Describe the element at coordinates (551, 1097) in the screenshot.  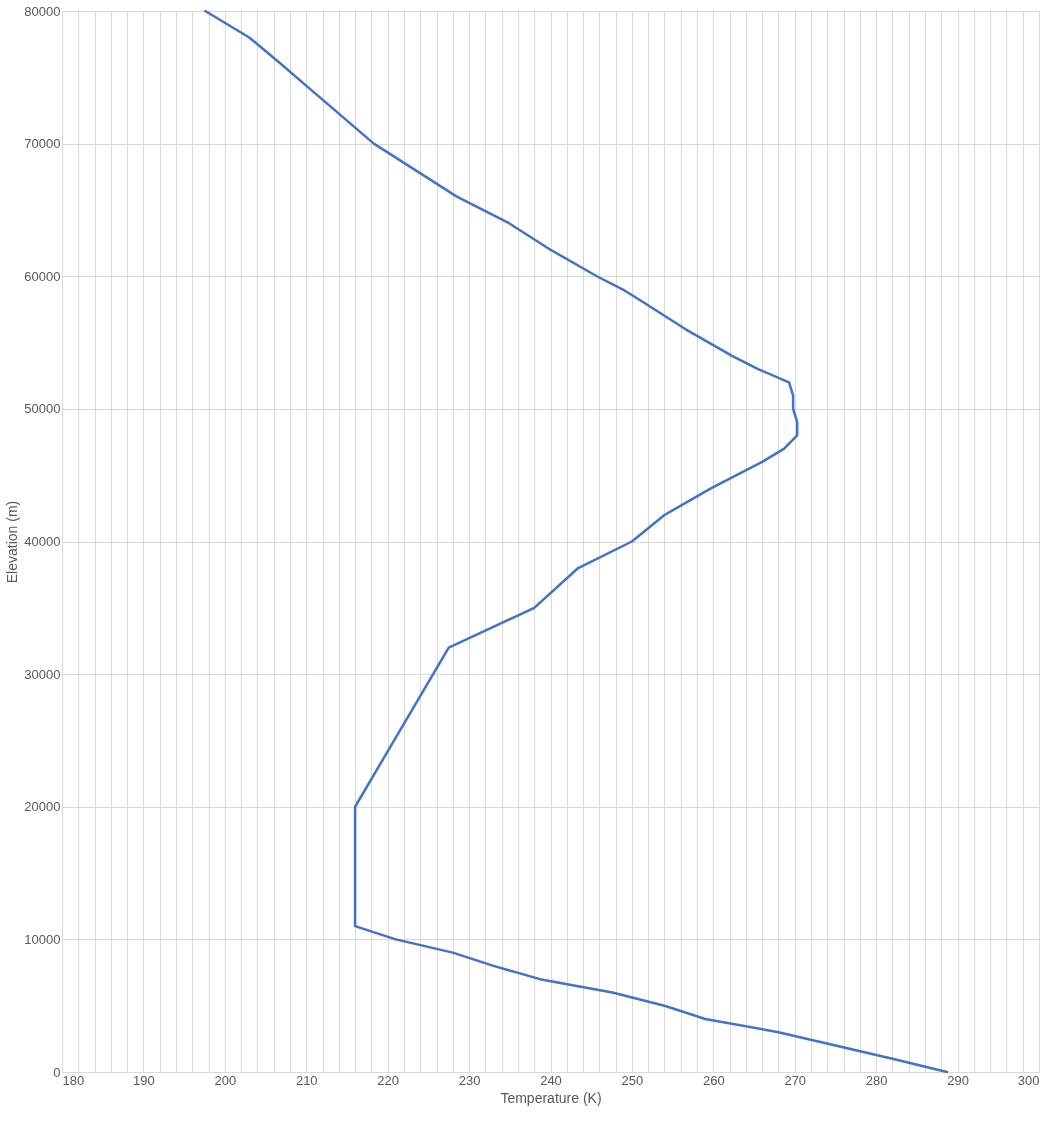
I see `x-axis-title: Temperature (K)` at that location.